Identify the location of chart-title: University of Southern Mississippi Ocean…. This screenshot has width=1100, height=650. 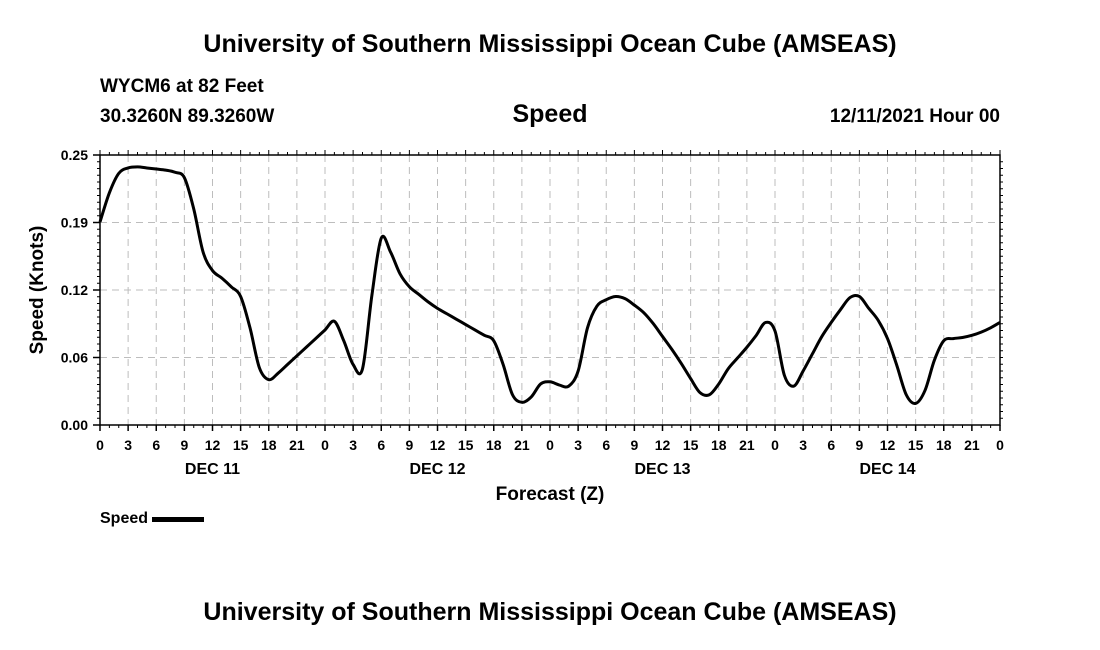
(550, 44).